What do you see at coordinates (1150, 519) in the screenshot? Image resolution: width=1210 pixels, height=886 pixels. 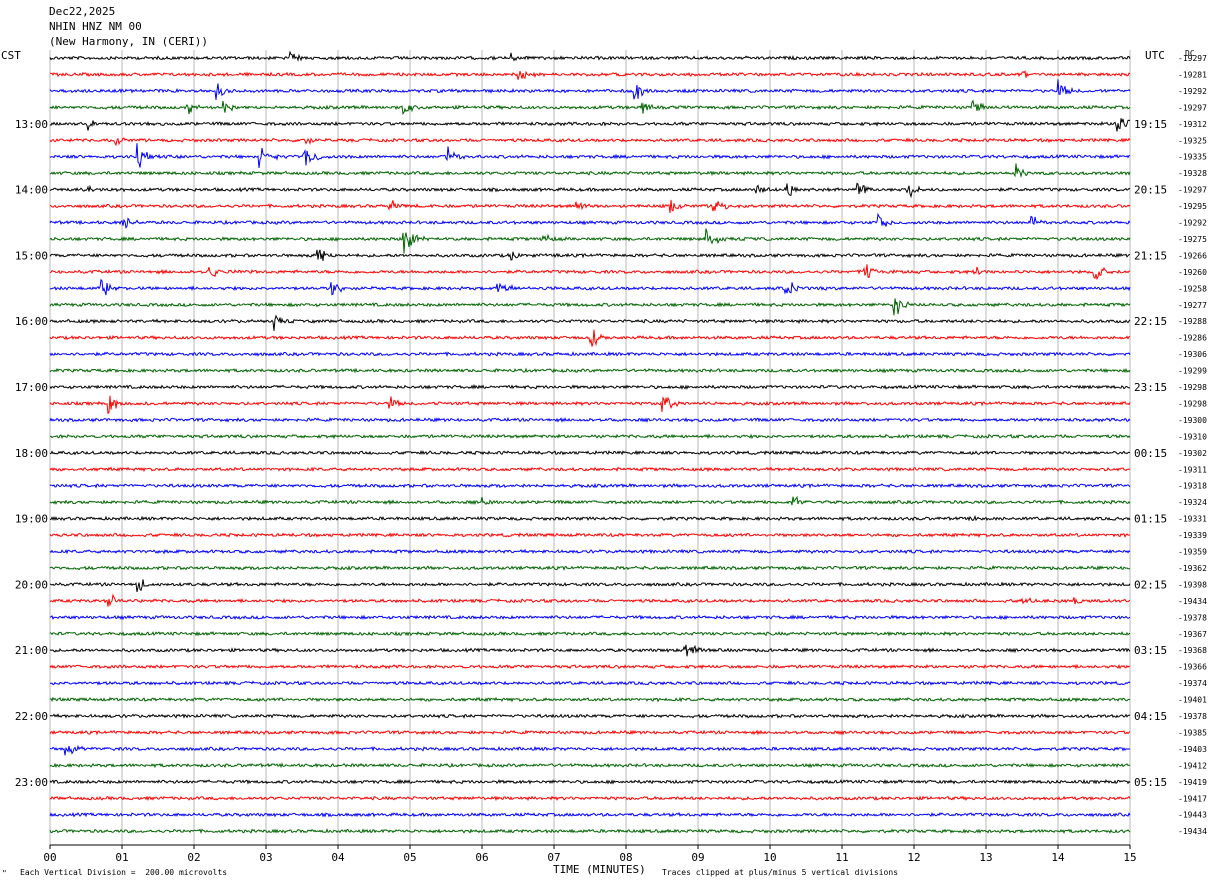 I see `utc-hour-label: 01:15` at bounding box center [1150, 519].